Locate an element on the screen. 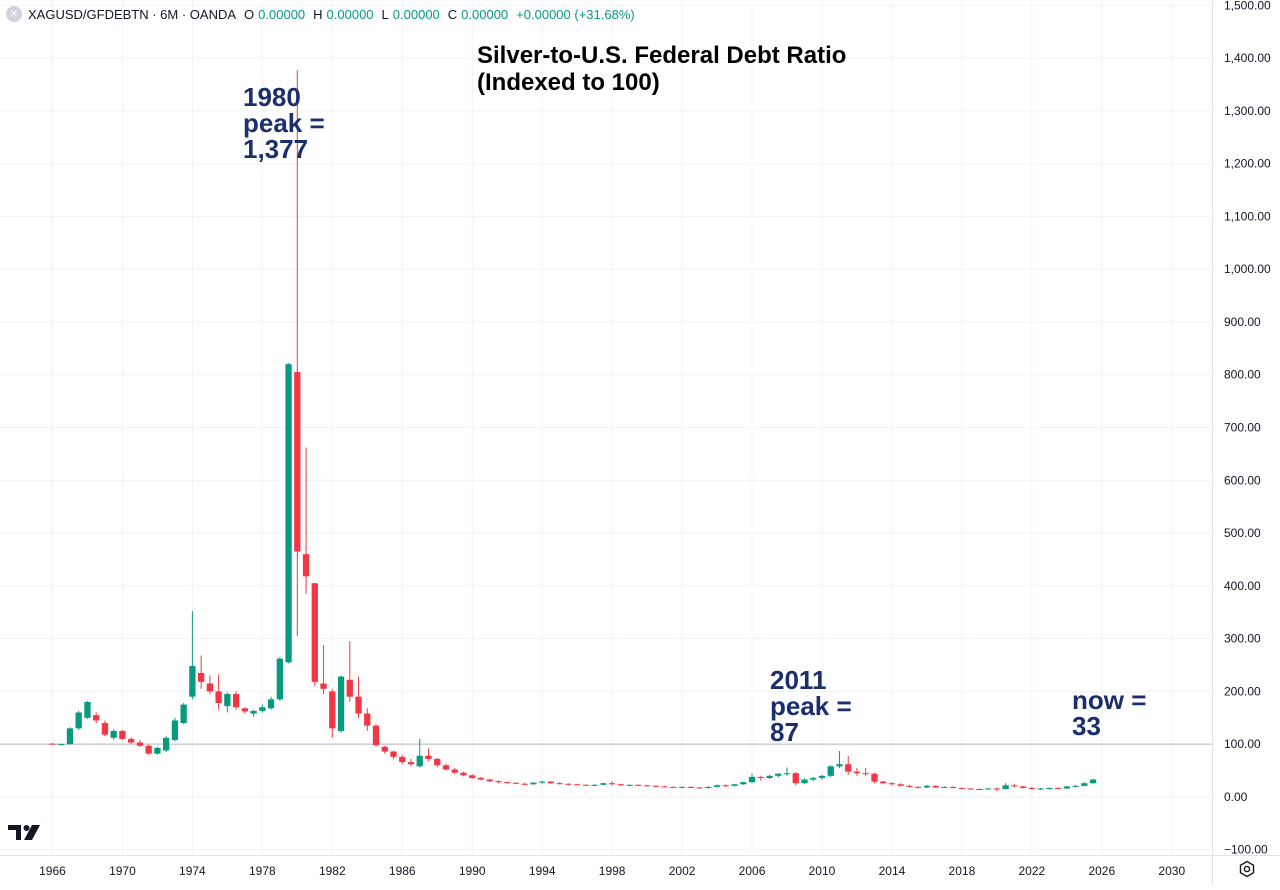  settings-gear-icon is located at coordinates (1247, 871).